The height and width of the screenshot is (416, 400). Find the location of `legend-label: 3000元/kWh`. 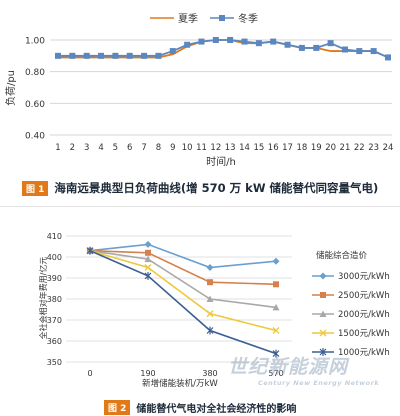

legend-label: 3000元/kWh is located at coordinates (364, 277).